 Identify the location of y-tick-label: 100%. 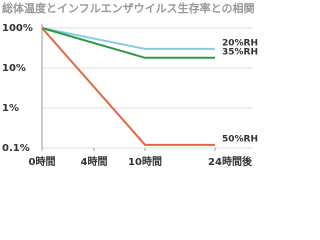
(17, 28).